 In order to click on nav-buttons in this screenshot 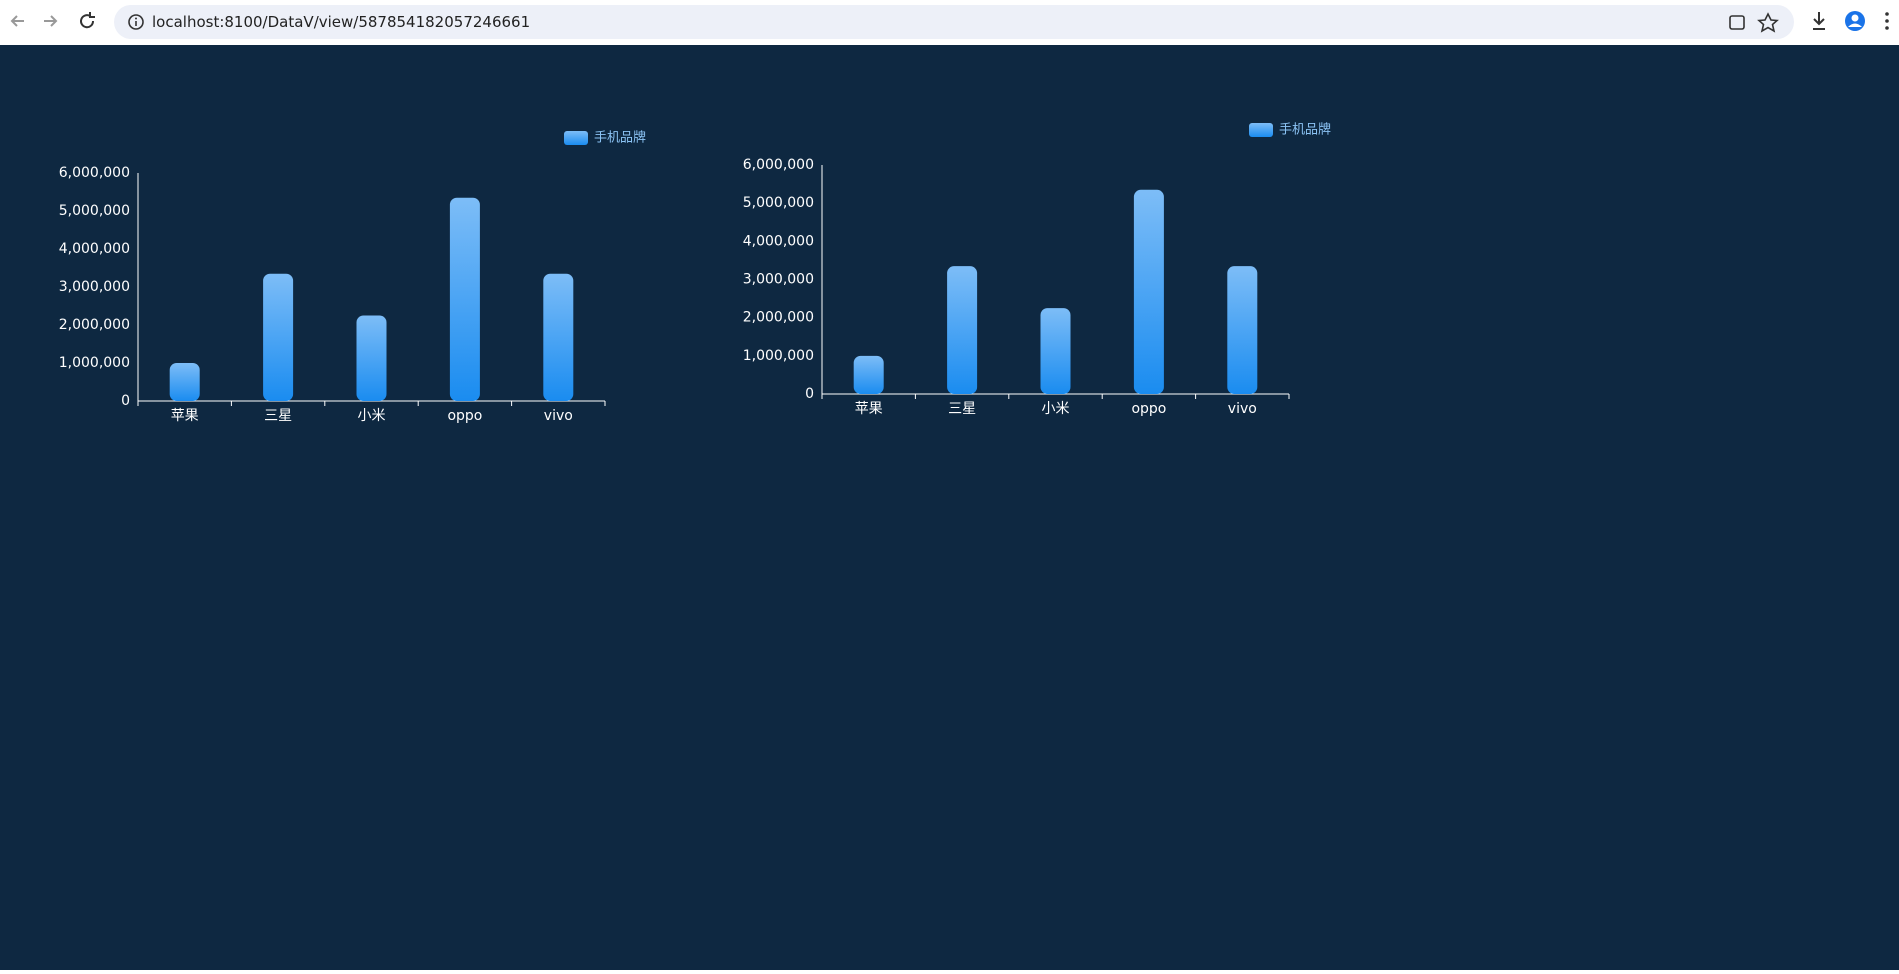, I will do `click(52, 20)`.